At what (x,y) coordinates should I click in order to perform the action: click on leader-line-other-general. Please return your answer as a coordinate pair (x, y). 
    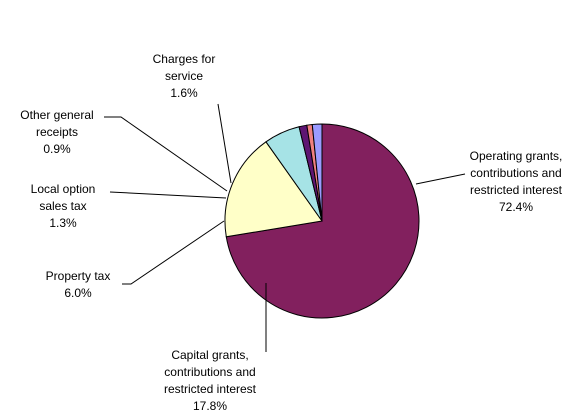
    Looking at the image, I should click on (166, 154).